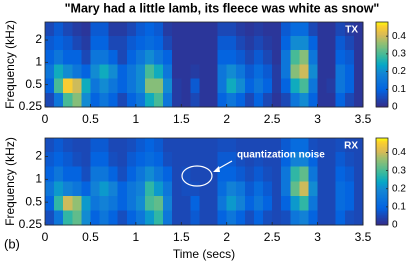  Describe the element at coordinates (281, 155) in the screenshot. I see `annotation-text: quantization noise` at that location.